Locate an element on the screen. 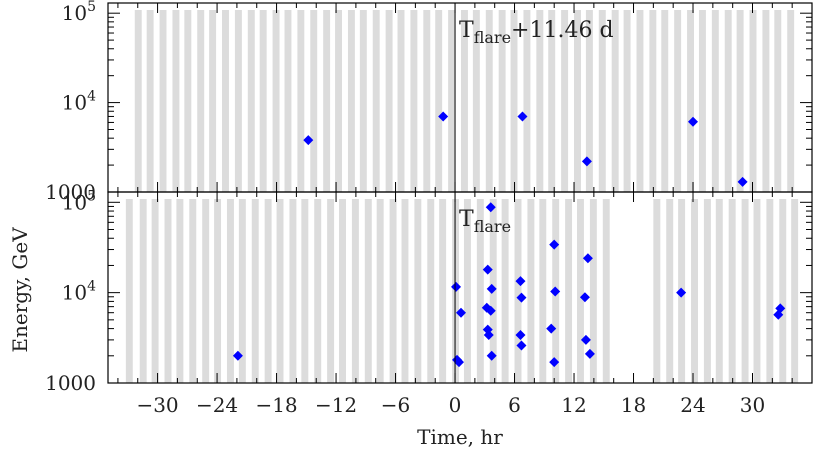 This screenshot has height=457, width=830. x-tick-label: 6 is located at coordinates (514, 405).